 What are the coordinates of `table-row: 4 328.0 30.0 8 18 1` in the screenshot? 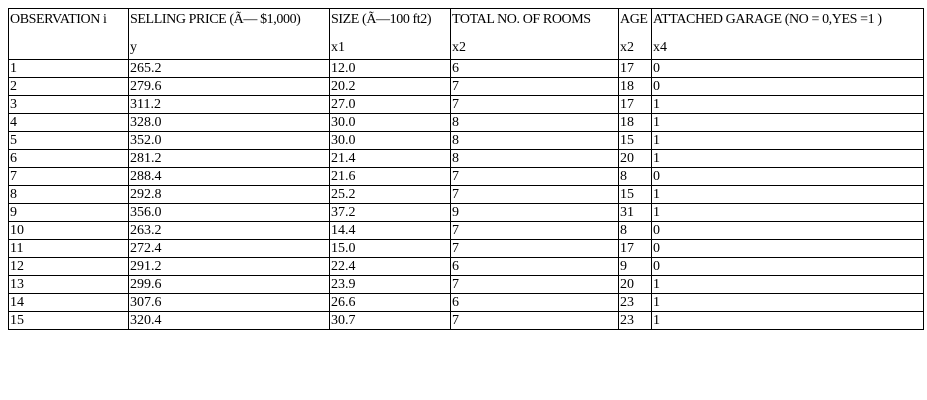 It's located at (466, 122).